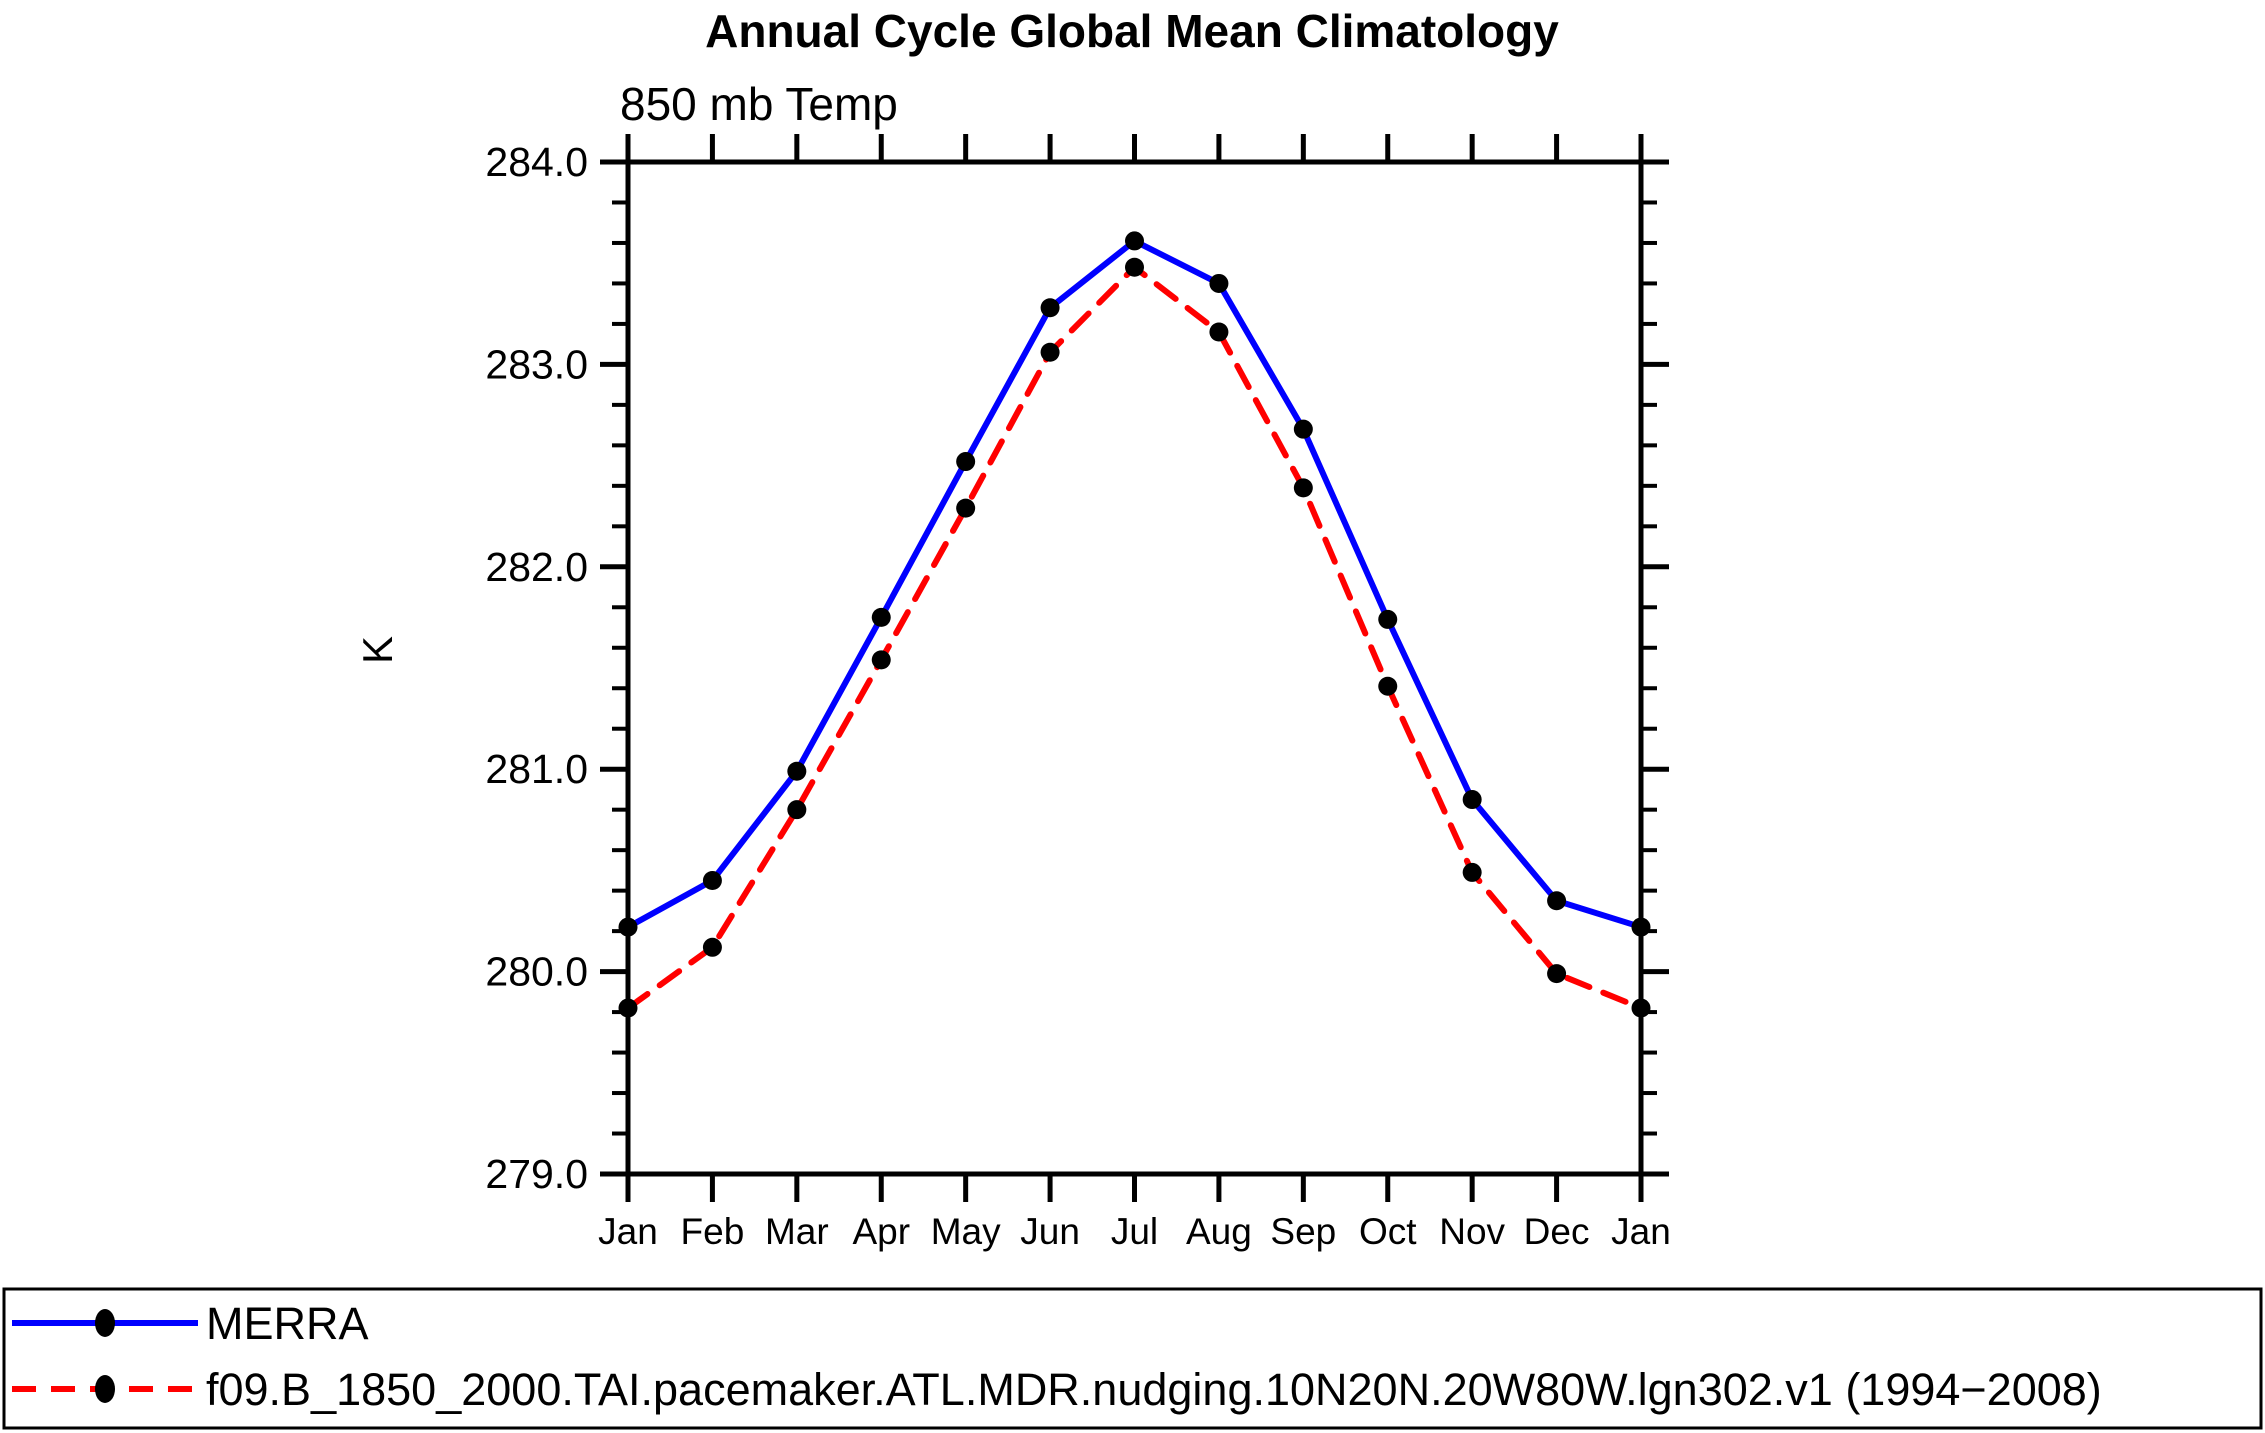 This screenshot has height=1433, width=2265. What do you see at coordinates (377, 650) in the screenshot?
I see `y-axis-label: K` at bounding box center [377, 650].